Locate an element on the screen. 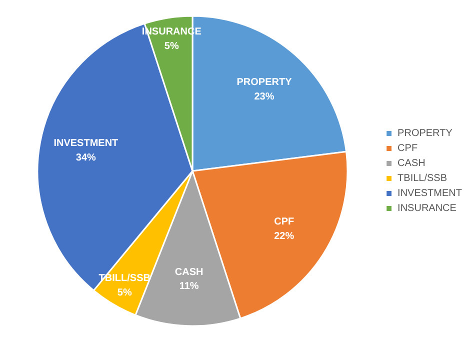 The height and width of the screenshot is (341, 472). legend-label: INVESTMENT is located at coordinates (430, 193).